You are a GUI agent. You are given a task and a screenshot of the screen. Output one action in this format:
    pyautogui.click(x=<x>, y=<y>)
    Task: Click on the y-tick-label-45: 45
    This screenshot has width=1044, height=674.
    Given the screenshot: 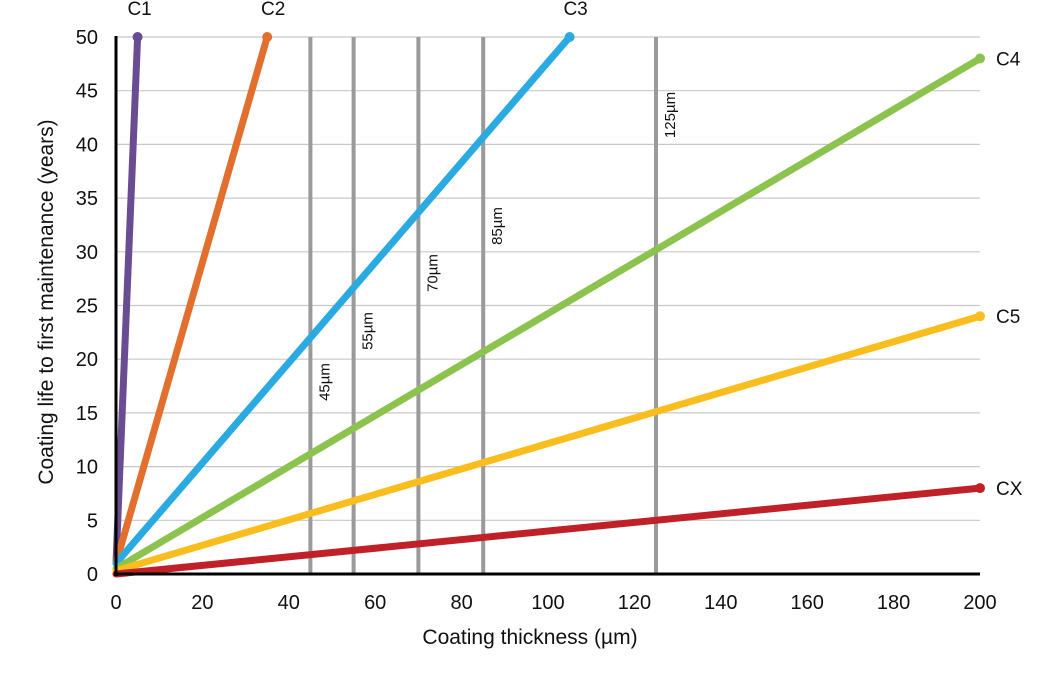 What is the action you would take?
    pyautogui.click(x=87, y=92)
    